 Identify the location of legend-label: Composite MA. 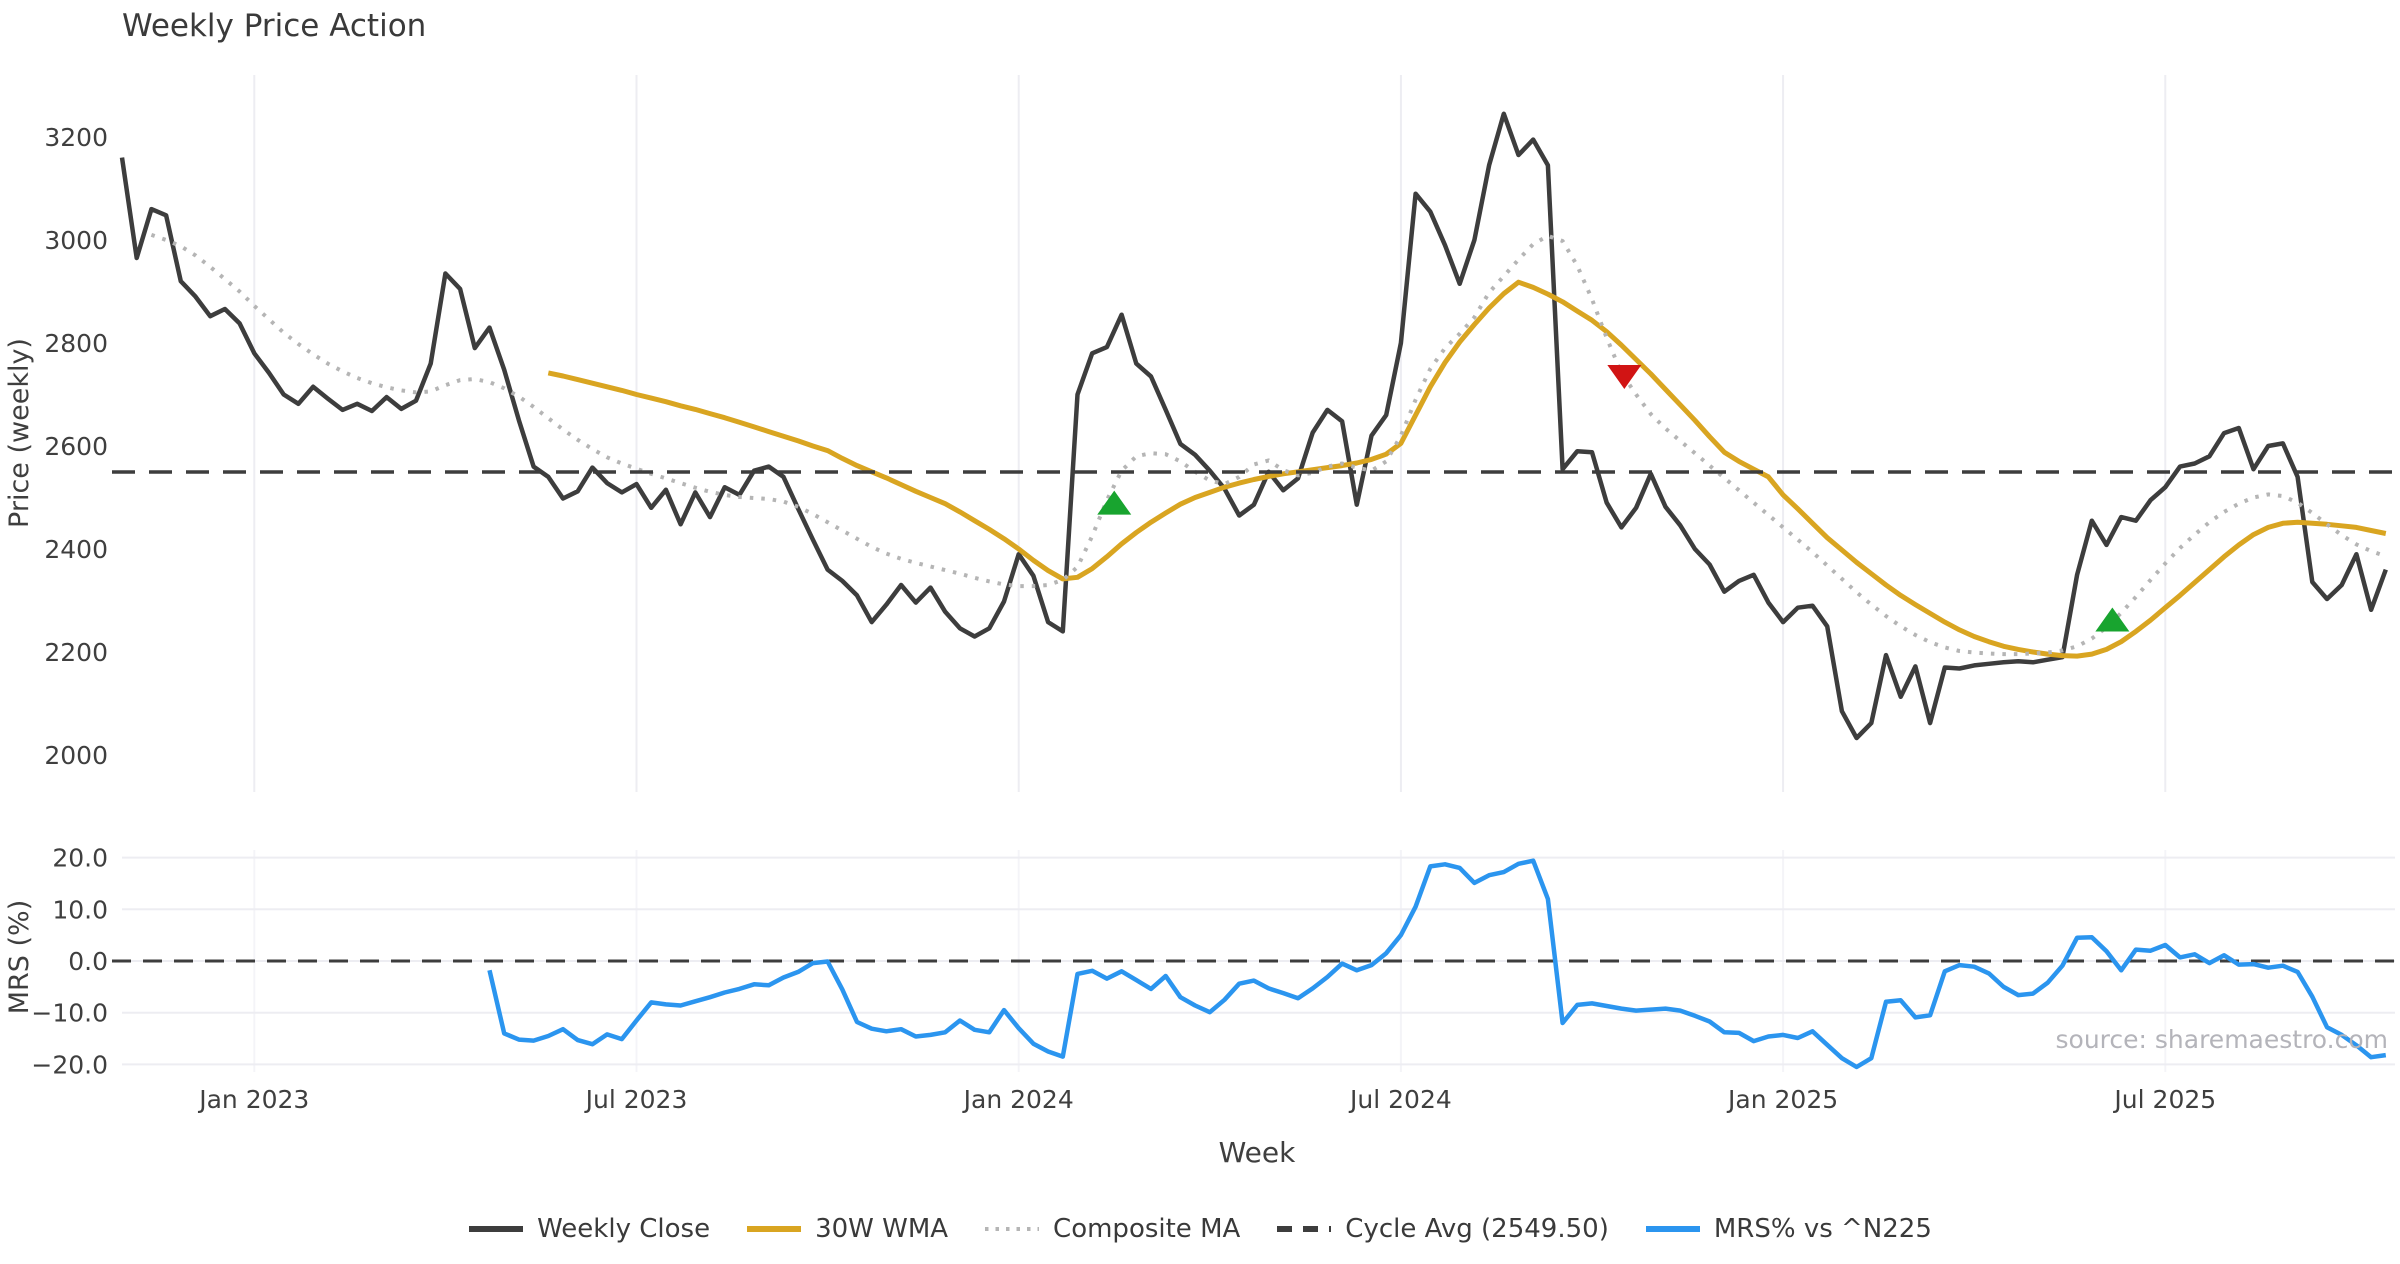
(1147, 1229).